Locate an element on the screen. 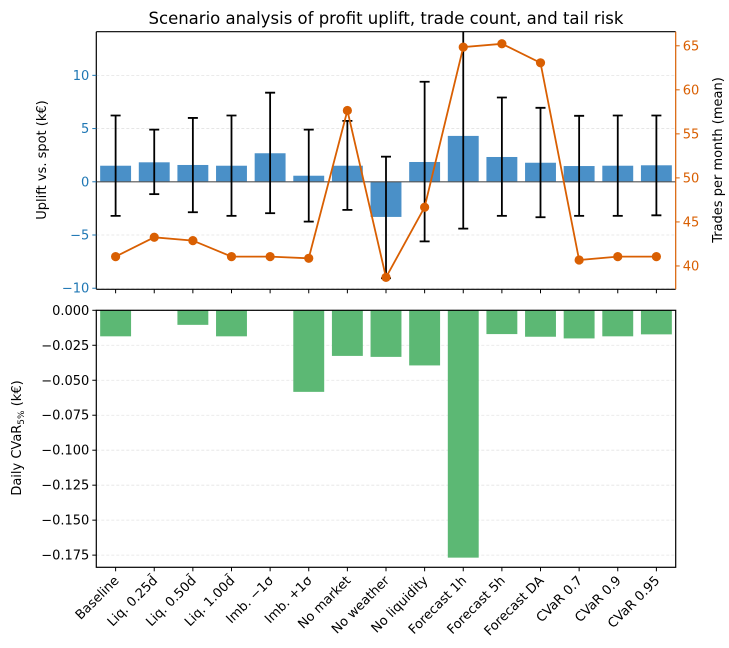 This screenshot has width=729, height=648. y-tick-label: −0.150 is located at coordinates (65, 521).